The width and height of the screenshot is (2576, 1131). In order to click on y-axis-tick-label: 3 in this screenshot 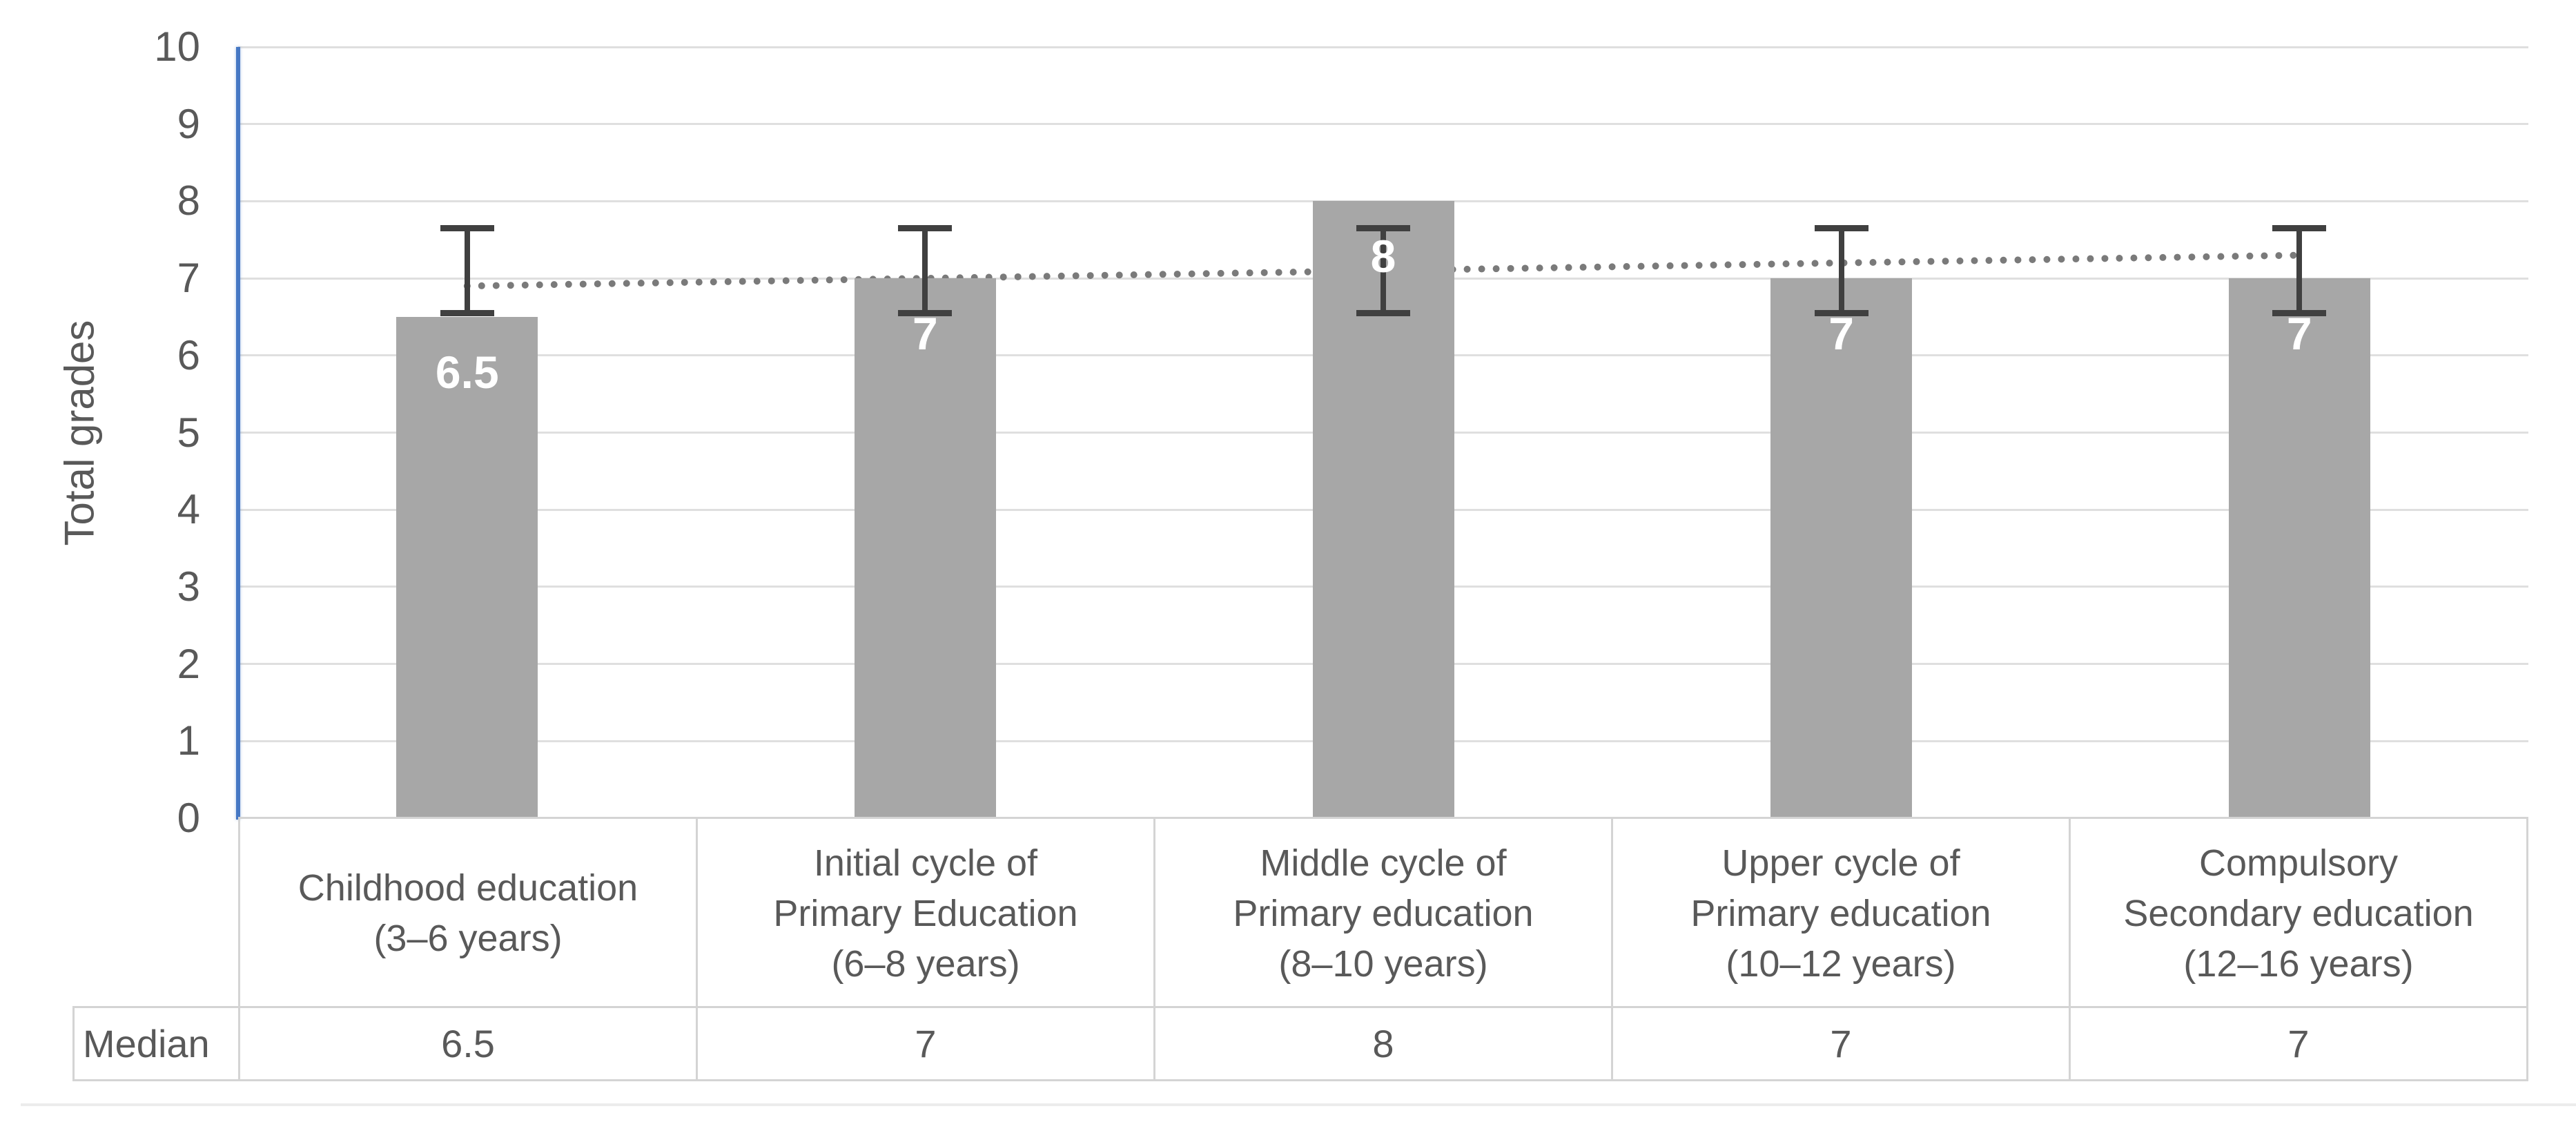, I will do `click(188, 586)`.